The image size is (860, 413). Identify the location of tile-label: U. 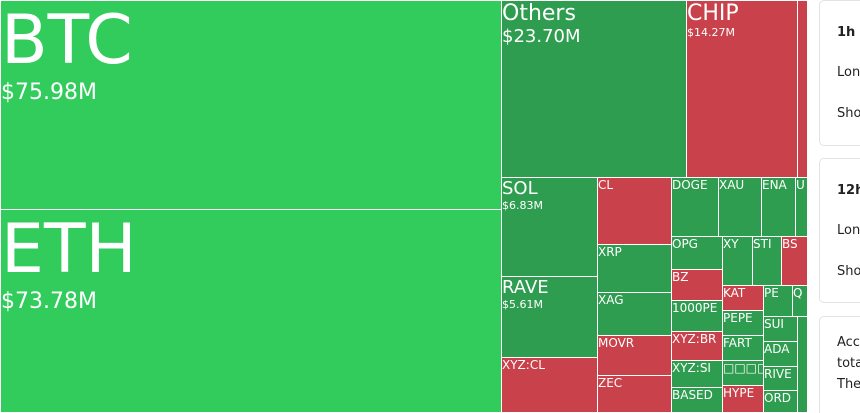
(800, 185).